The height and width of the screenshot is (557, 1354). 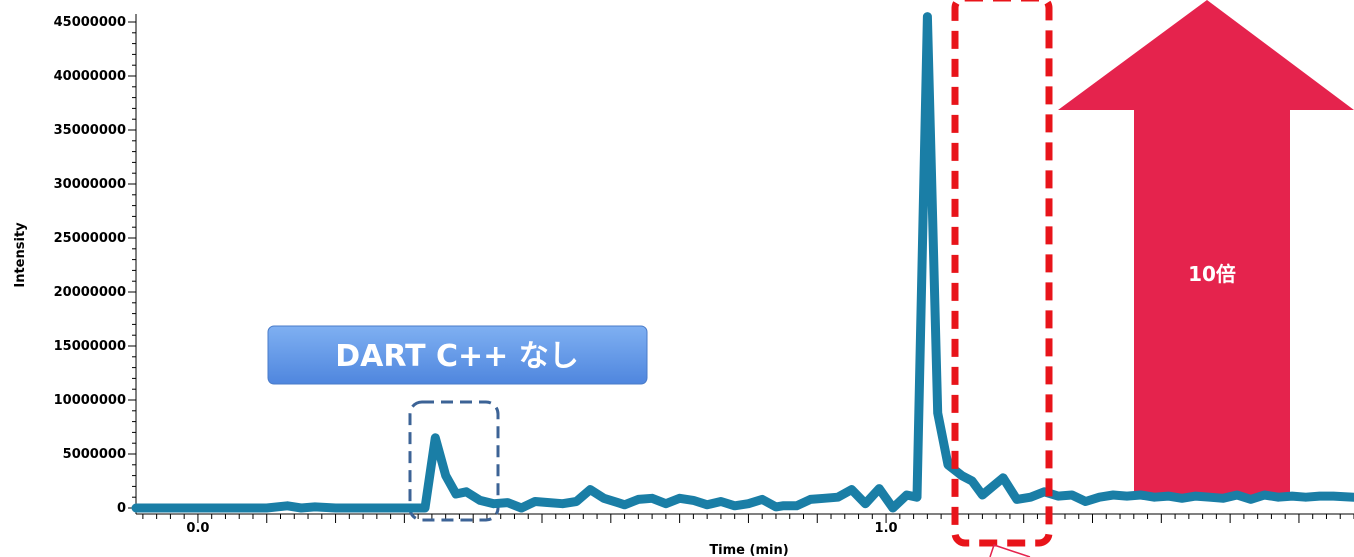 What do you see at coordinates (745, 524) in the screenshot?
I see `x-axis: 0.0 1.0` at bounding box center [745, 524].